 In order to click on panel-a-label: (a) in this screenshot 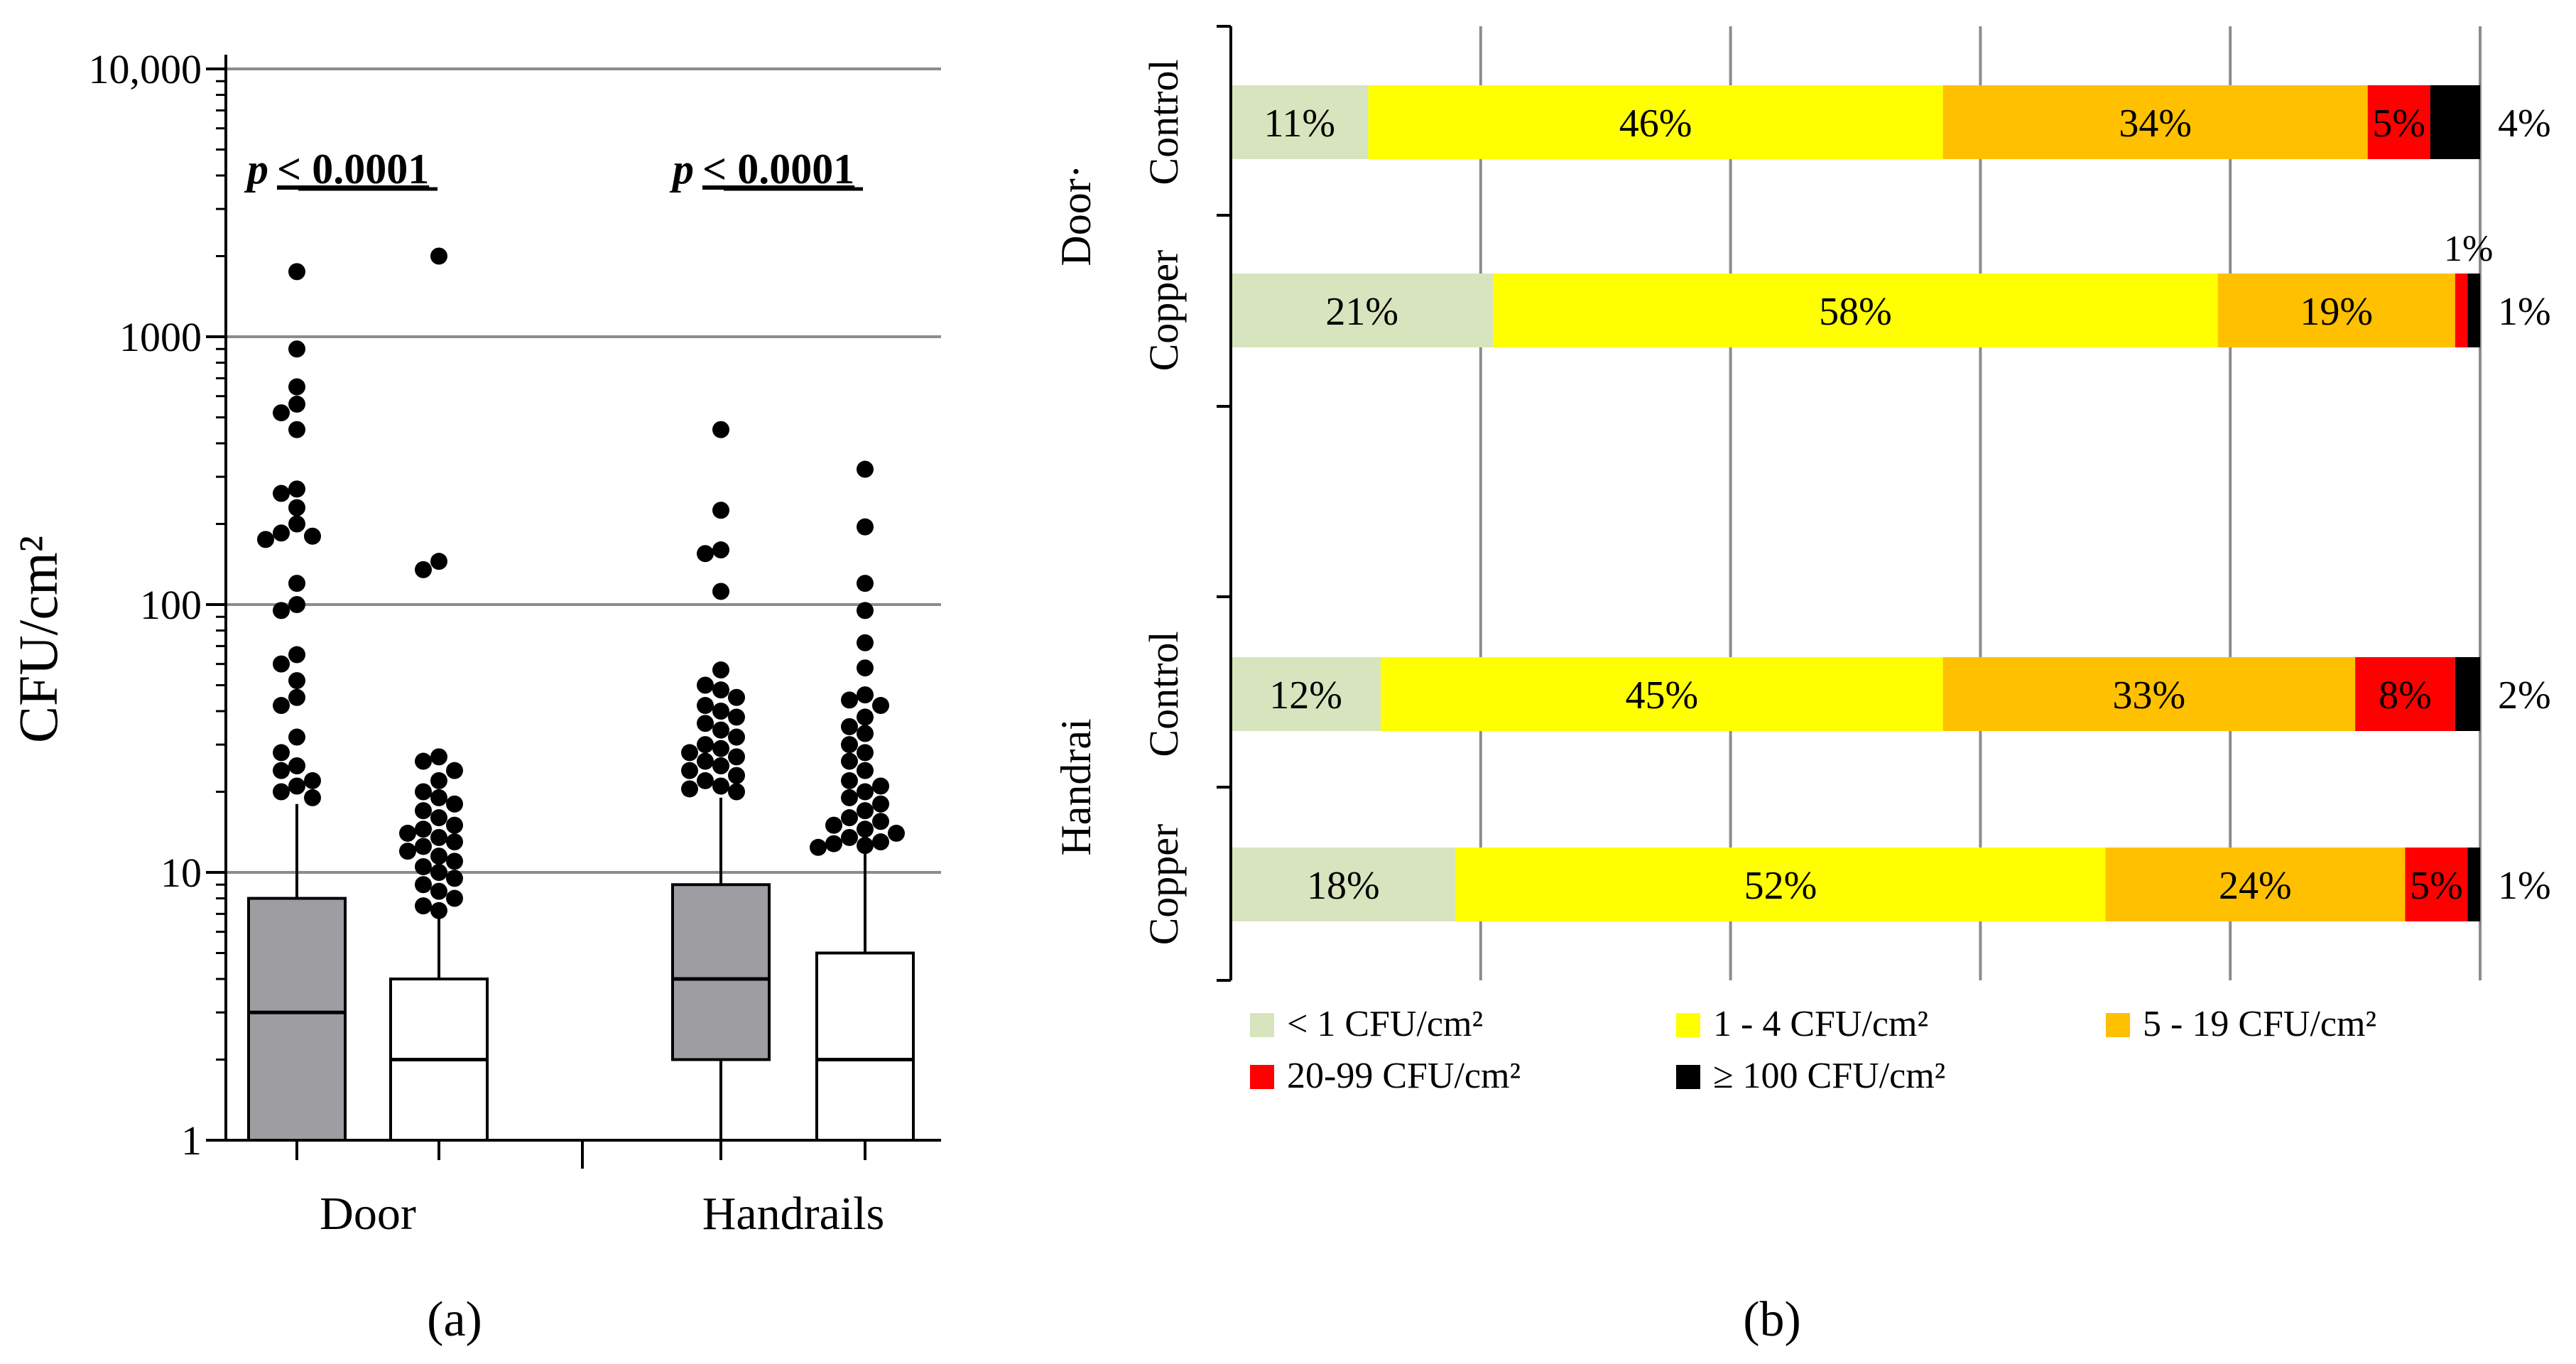, I will do `click(454, 1320)`.